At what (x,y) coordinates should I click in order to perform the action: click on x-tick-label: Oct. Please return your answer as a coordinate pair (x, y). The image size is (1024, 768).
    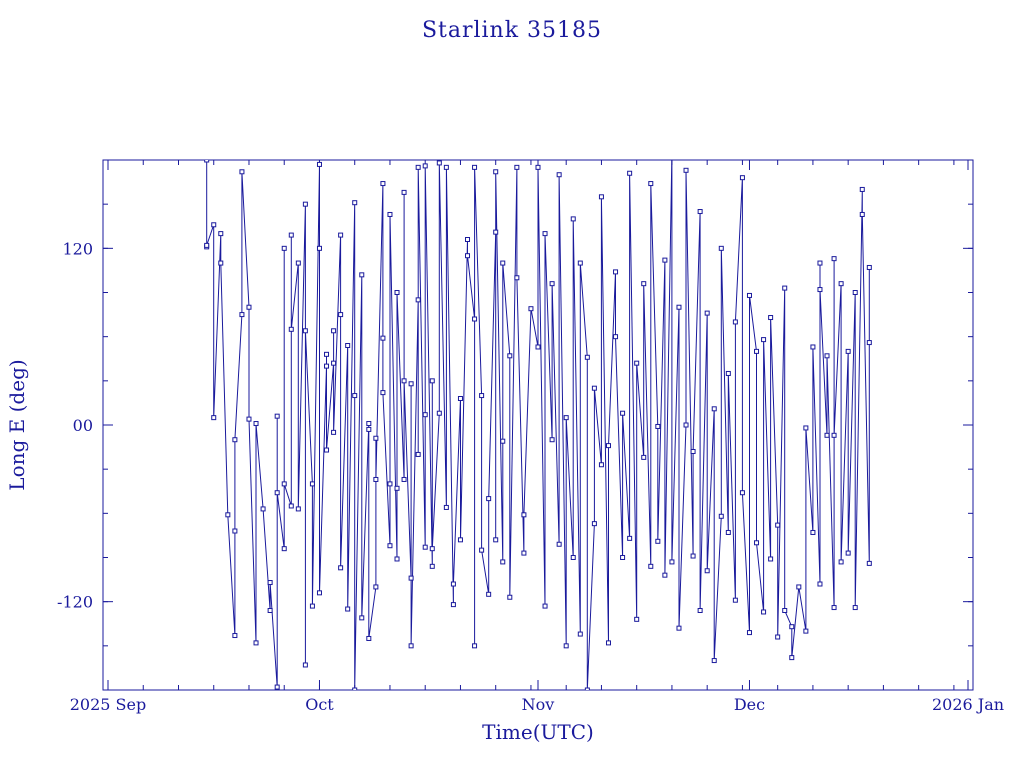
    Looking at the image, I should click on (319, 704).